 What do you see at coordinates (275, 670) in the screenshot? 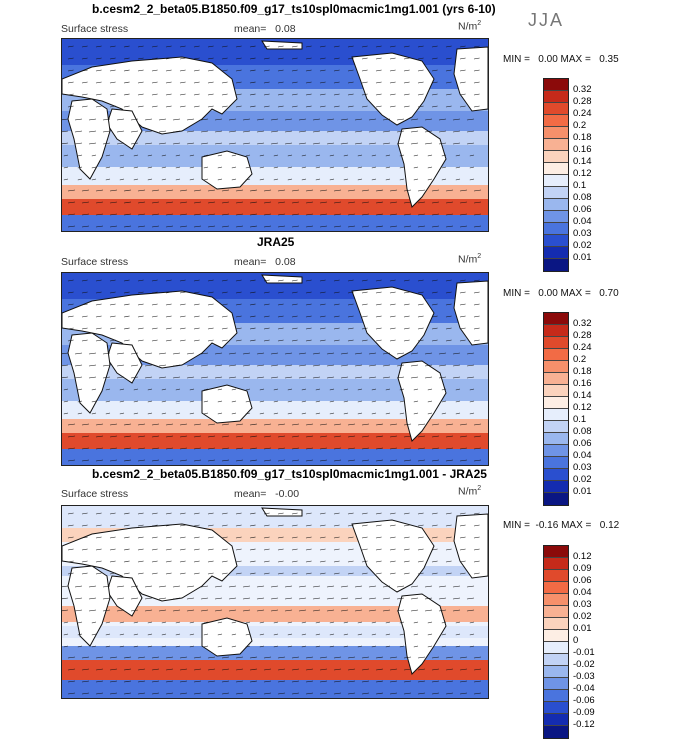
I see `field-band` at bounding box center [275, 670].